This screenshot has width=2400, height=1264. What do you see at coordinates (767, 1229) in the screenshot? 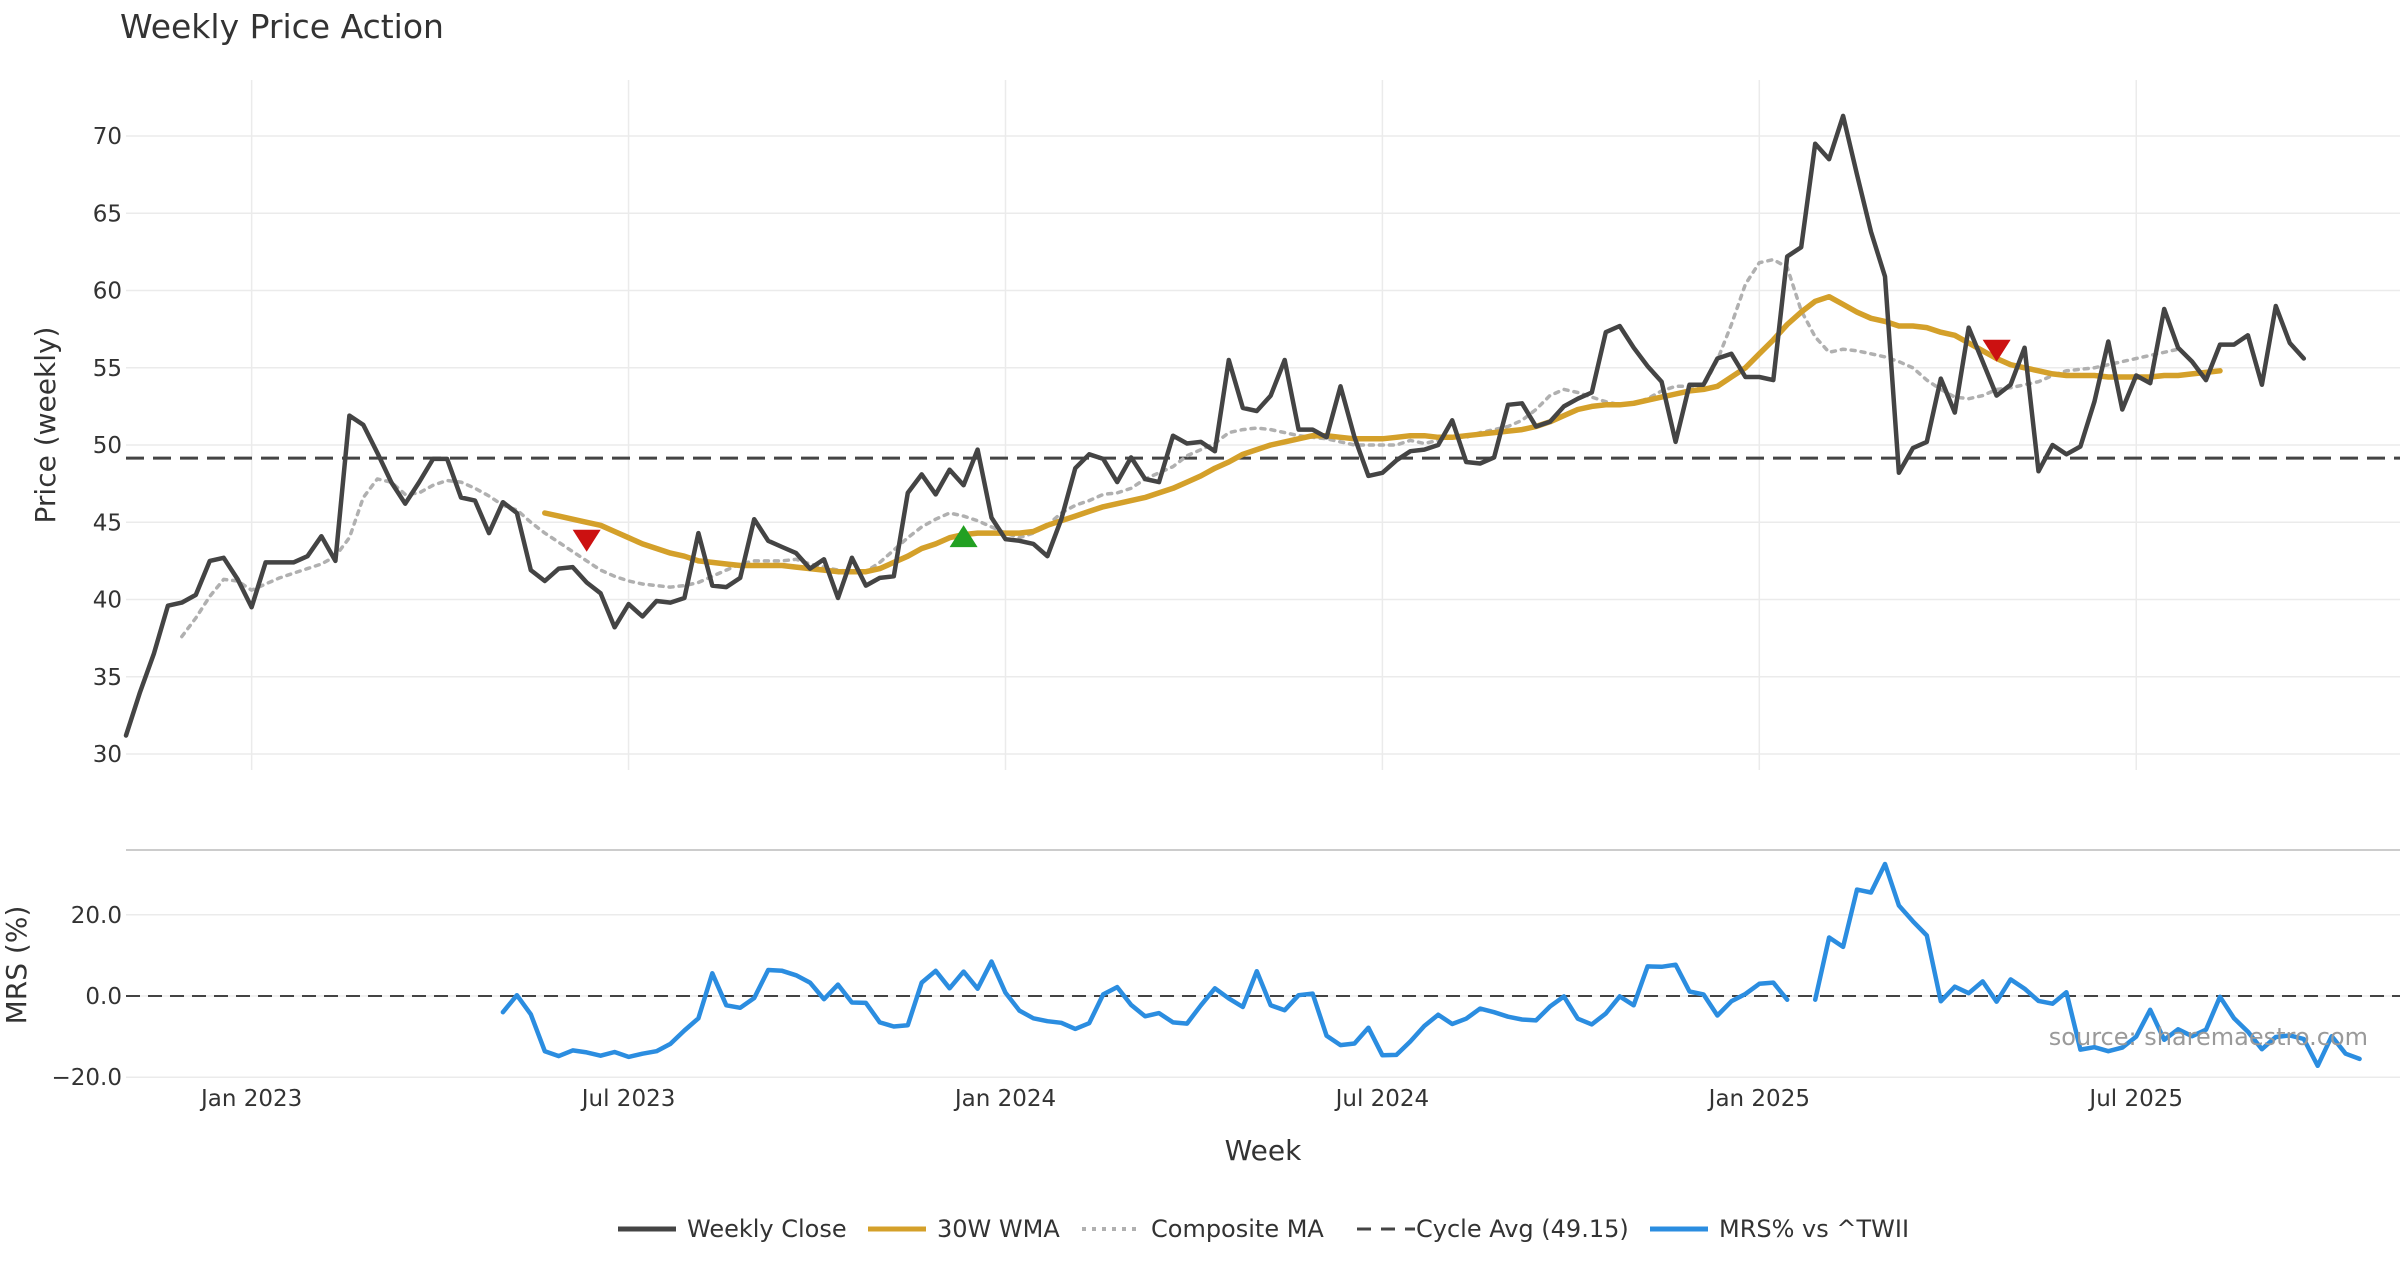
I see `legend-label-weekly-close: Weekly Close` at bounding box center [767, 1229].